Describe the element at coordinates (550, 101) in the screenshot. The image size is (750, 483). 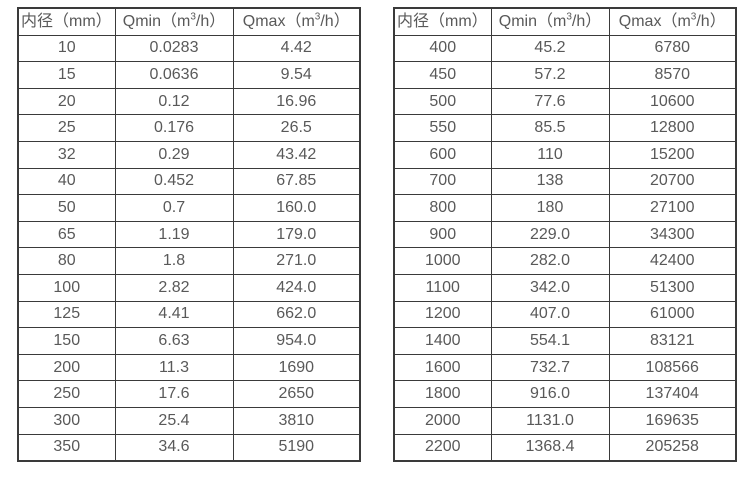
I see `qmin-cell: 77.6` at that location.